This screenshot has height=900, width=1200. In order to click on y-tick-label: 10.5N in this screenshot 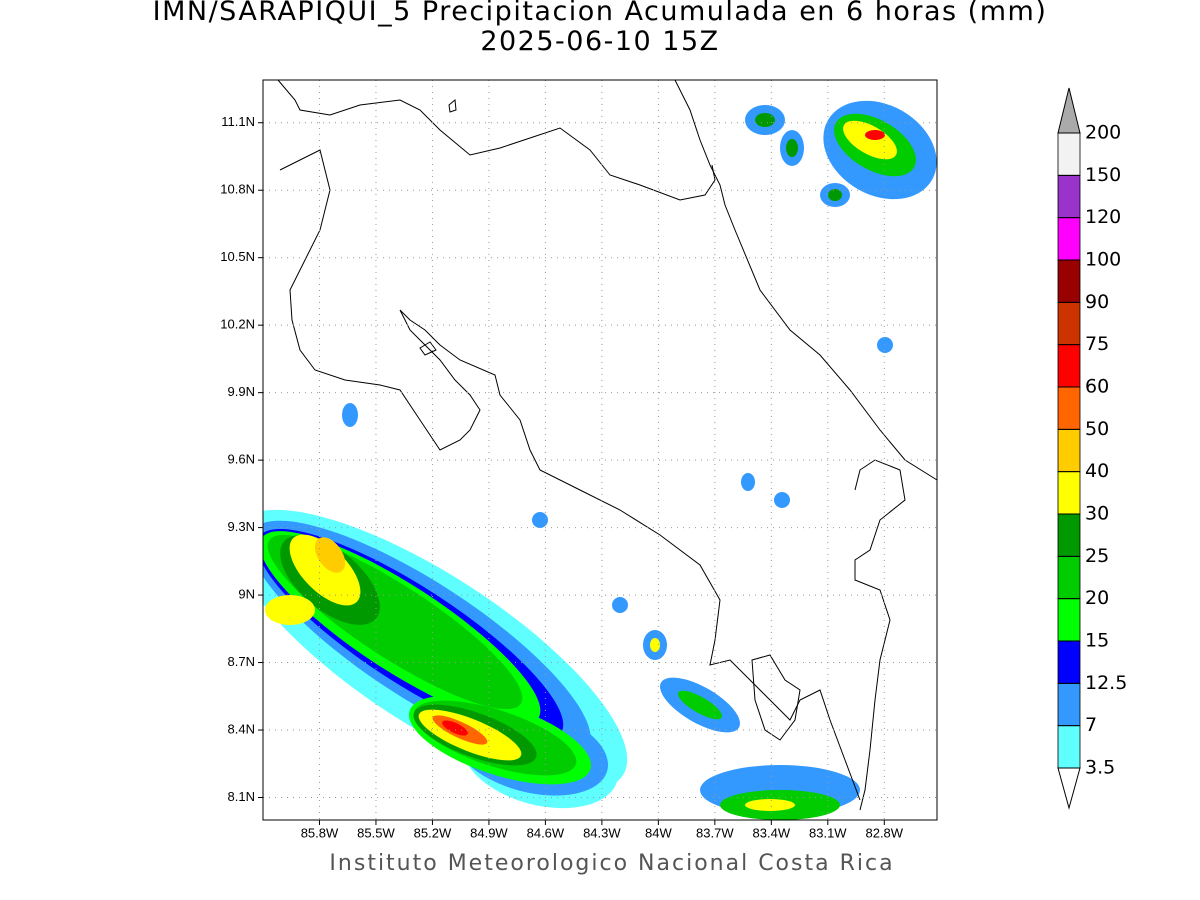, I will do `click(237, 256)`.